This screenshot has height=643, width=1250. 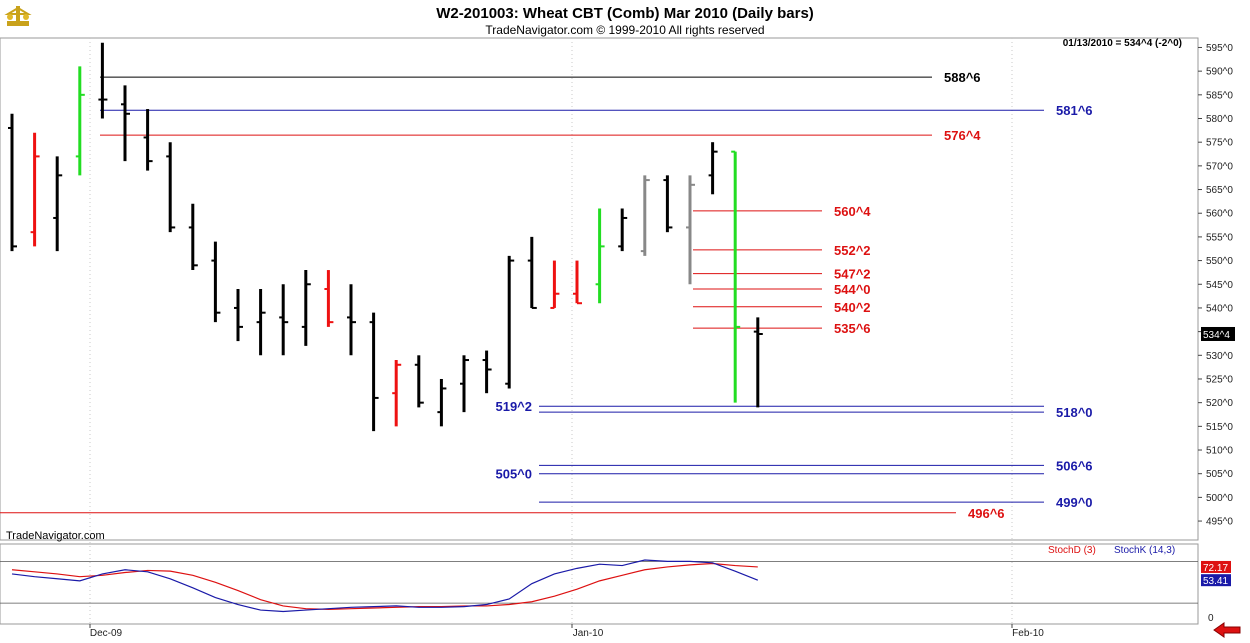 What do you see at coordinates (588, 633) in the screenshot?
I see `x-tick-label: Jan-10` at bounding box center [588, 633].